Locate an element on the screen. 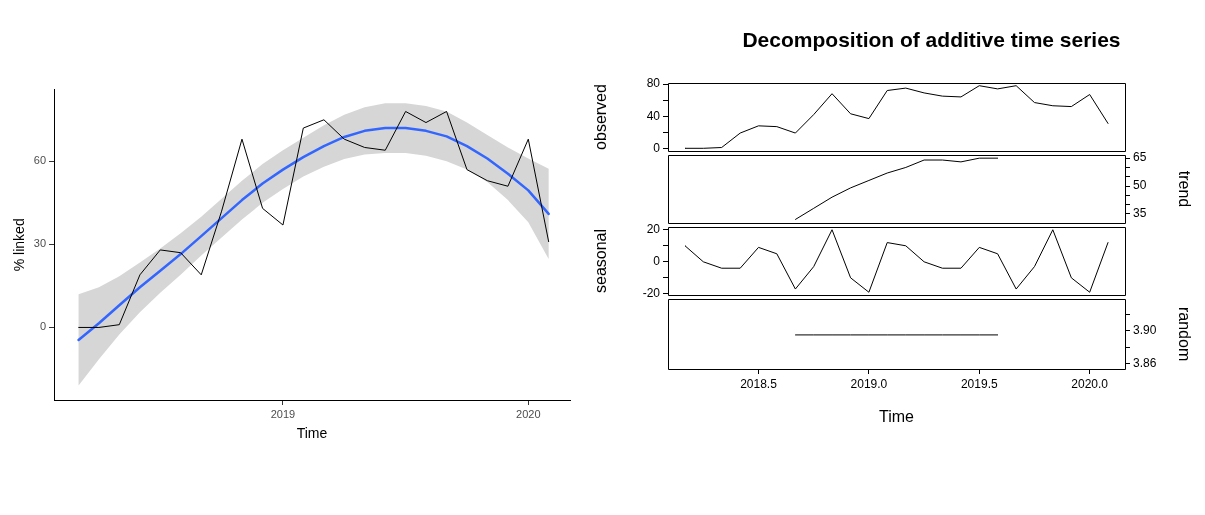  y-tick-label: 80 is located at coordinates (653, 83).